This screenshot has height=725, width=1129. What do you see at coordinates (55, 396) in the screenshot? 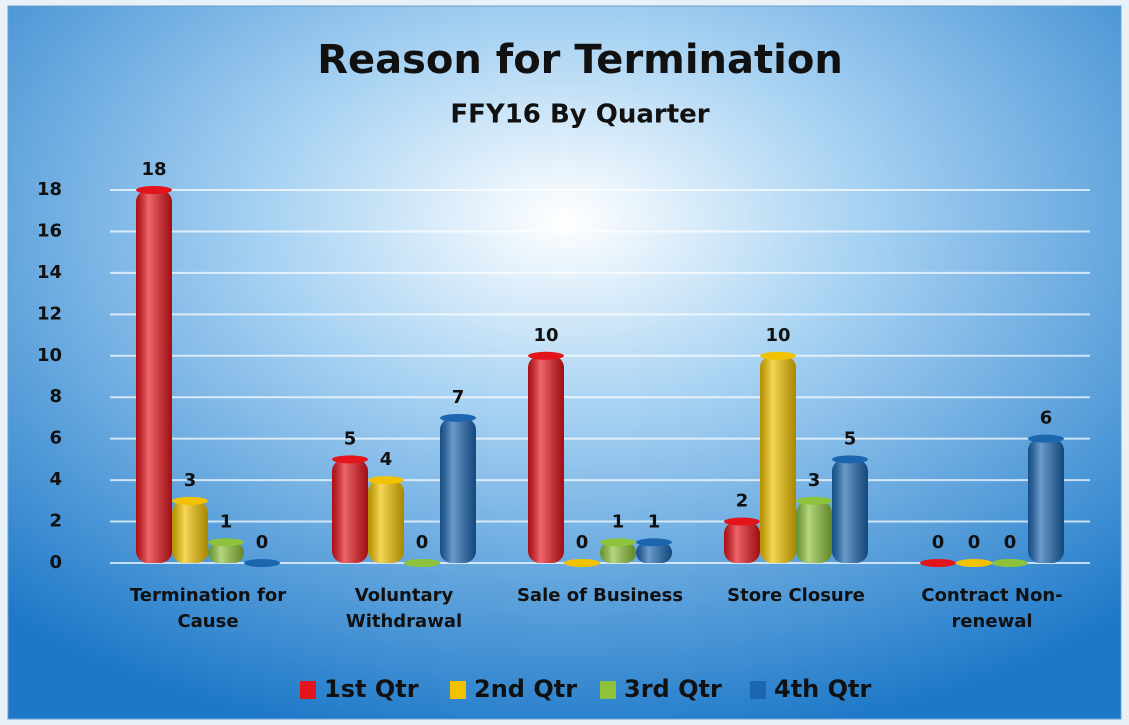
I see `y-tick-label: 8` at bounding box center [55, 396].